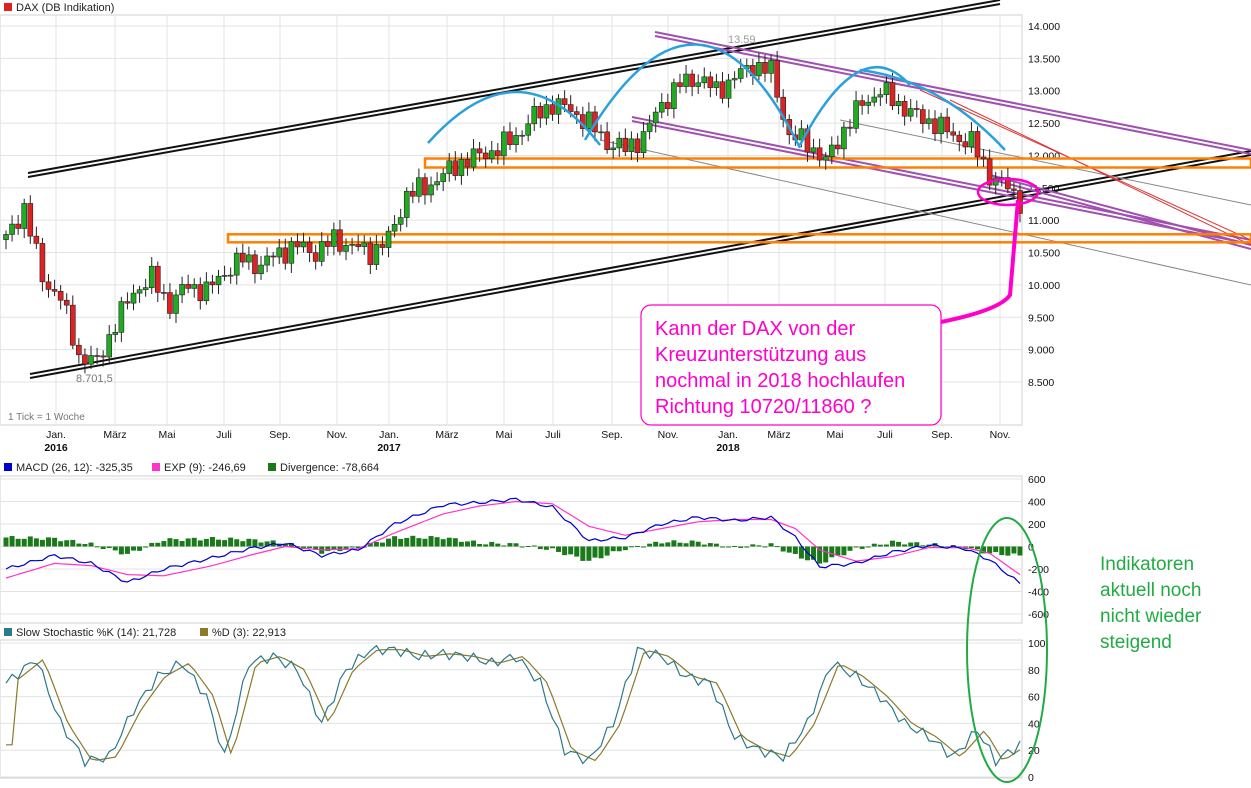 The height and width of the screenshot is (788, 1251). What do you see at coordinates (1044, 27) in the screenshot?
I see `price-y-tick-label: 14.000` at bounding box center [1044, 27].